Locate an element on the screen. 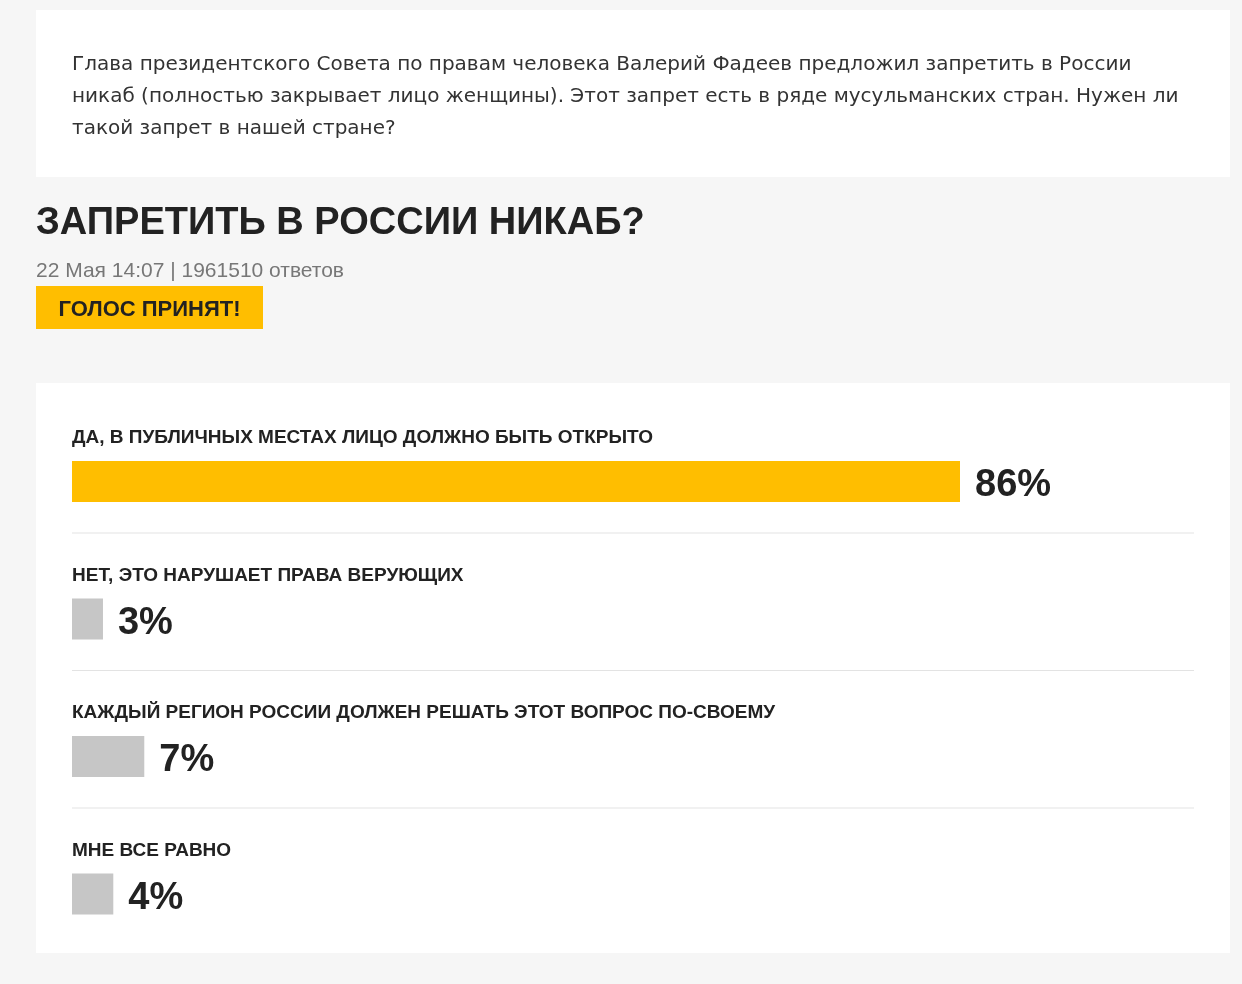  data-label: 7% is located at coordinates (187, 758).